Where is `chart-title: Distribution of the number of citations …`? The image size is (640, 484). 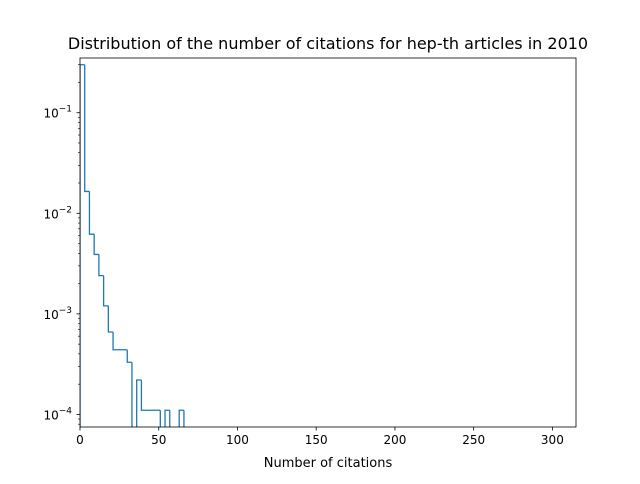
chart-title: Distribution of the number of citations … is located at coordinates (328, 43).